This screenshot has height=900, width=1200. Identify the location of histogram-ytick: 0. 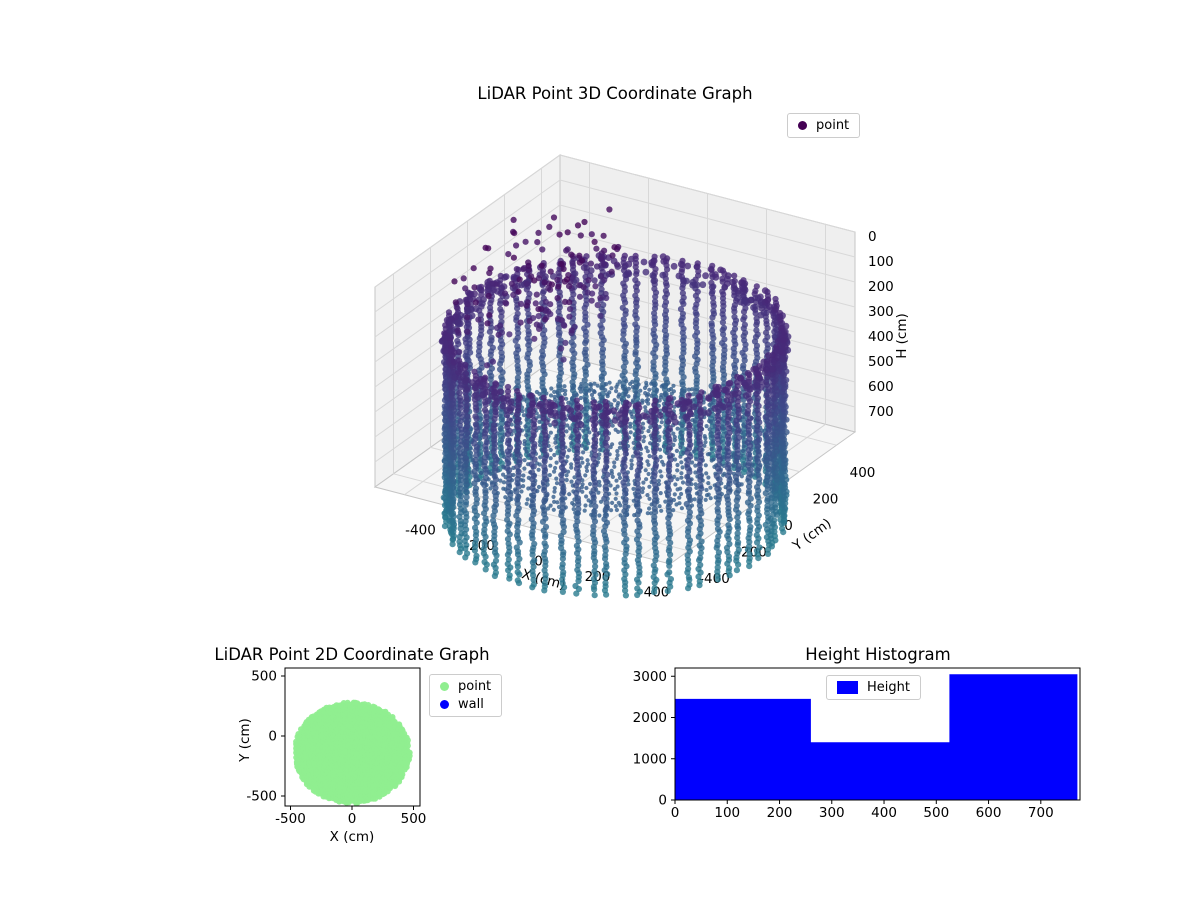
(662, 801).